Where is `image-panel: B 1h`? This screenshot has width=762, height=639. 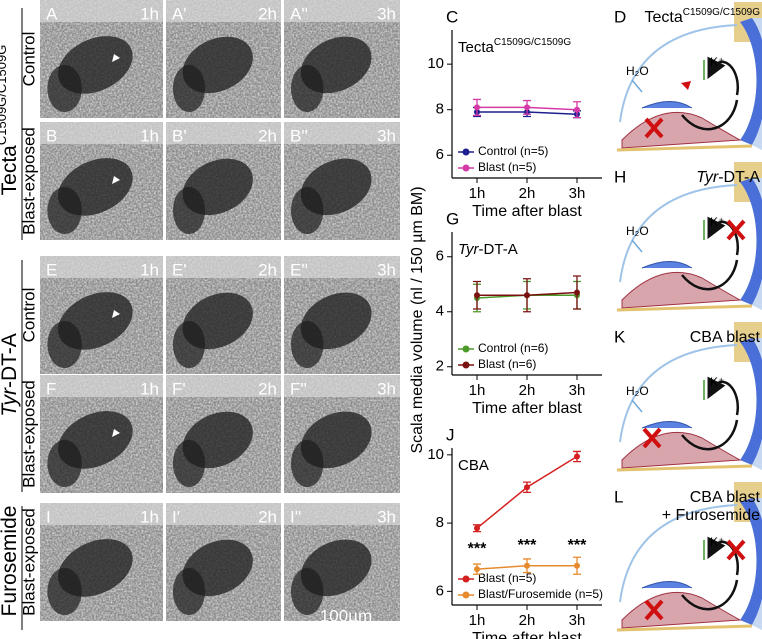 image-panel: B 1h is located at coordinates (101, 181).